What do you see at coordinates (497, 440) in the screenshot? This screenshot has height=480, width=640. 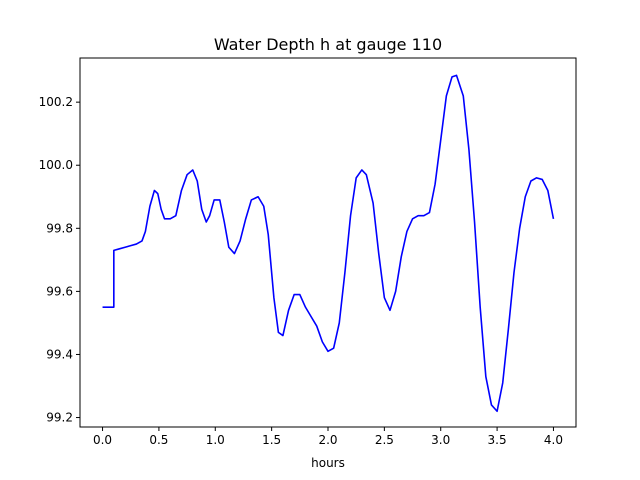 I see `x-tick-label: 3.5` at bounding box center [497, 440].